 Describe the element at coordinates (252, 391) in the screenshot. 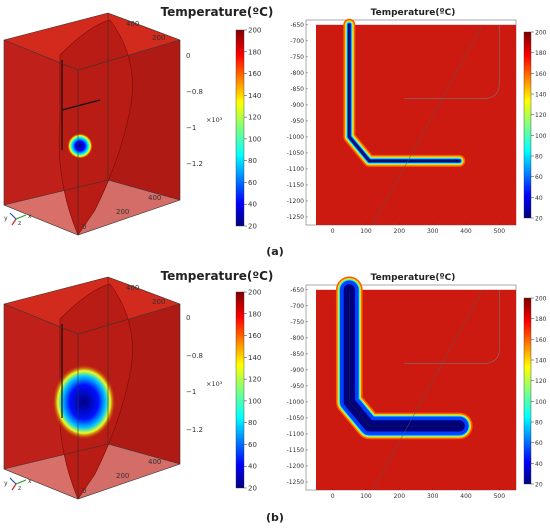

I see `colorbar-b-left-ticks: 20 40 60 80 100 120 140 160 180 200` at that location.